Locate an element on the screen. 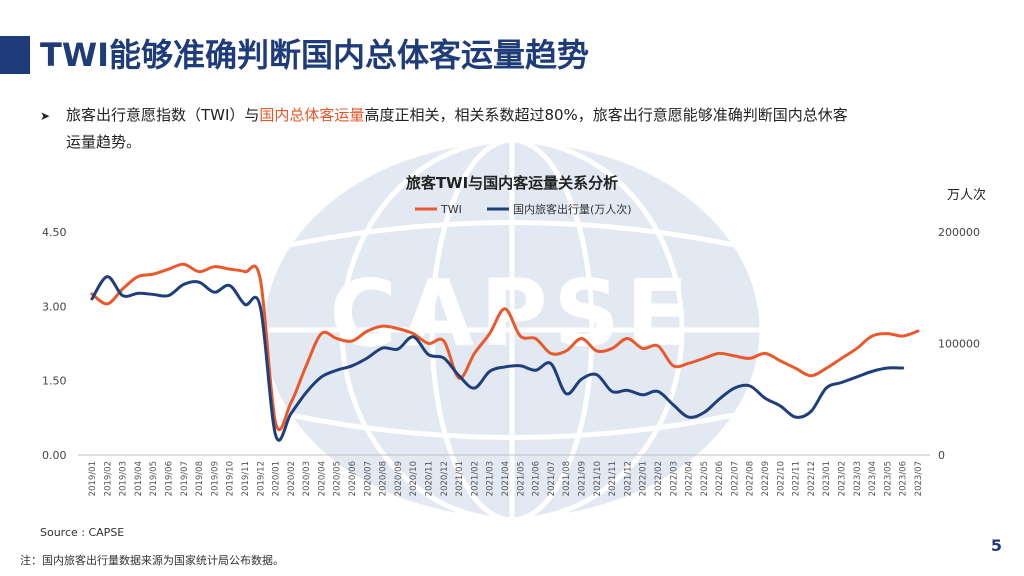 This screenshot has height=576, width=1024. x-axis-tick: 2019/07 is located at coordinates (185, 478).